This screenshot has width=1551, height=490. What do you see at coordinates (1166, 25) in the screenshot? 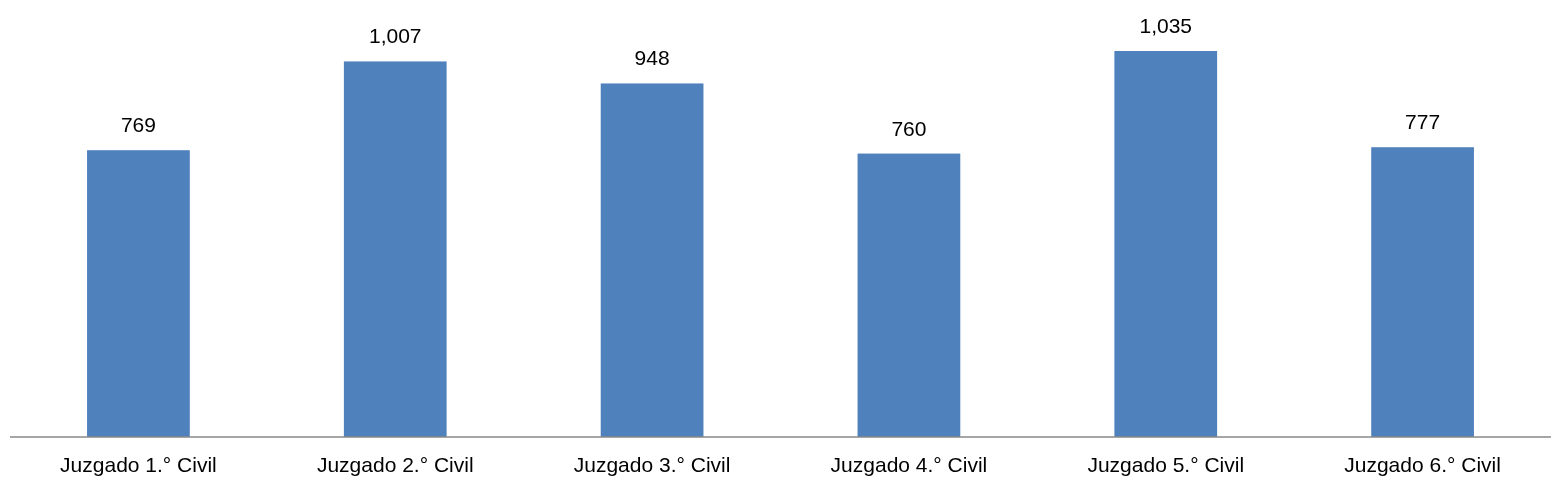
I see `data-label: 1,035` at bounding box center [1166, 25].